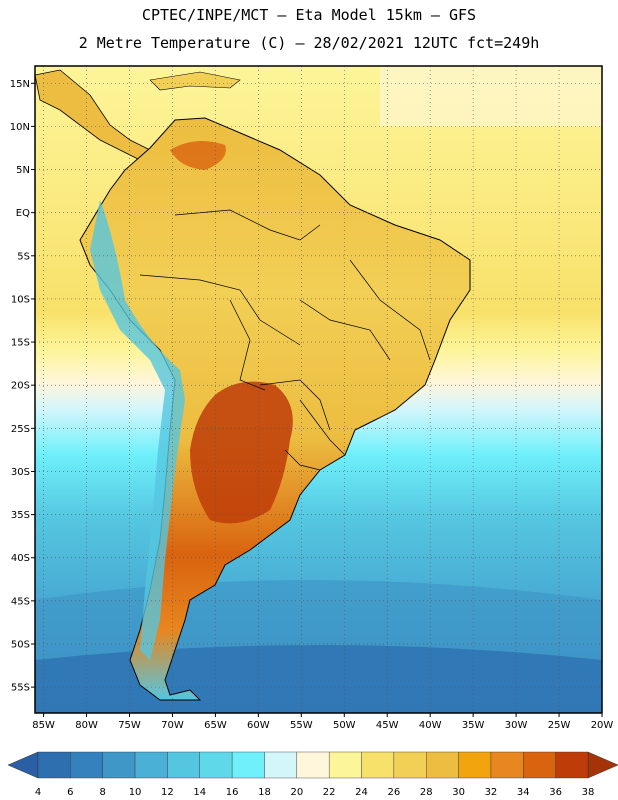 Image resolution: width=618 pixels, height=800 pixels. I want to click on lon-label: 60W, so click(258, 725).